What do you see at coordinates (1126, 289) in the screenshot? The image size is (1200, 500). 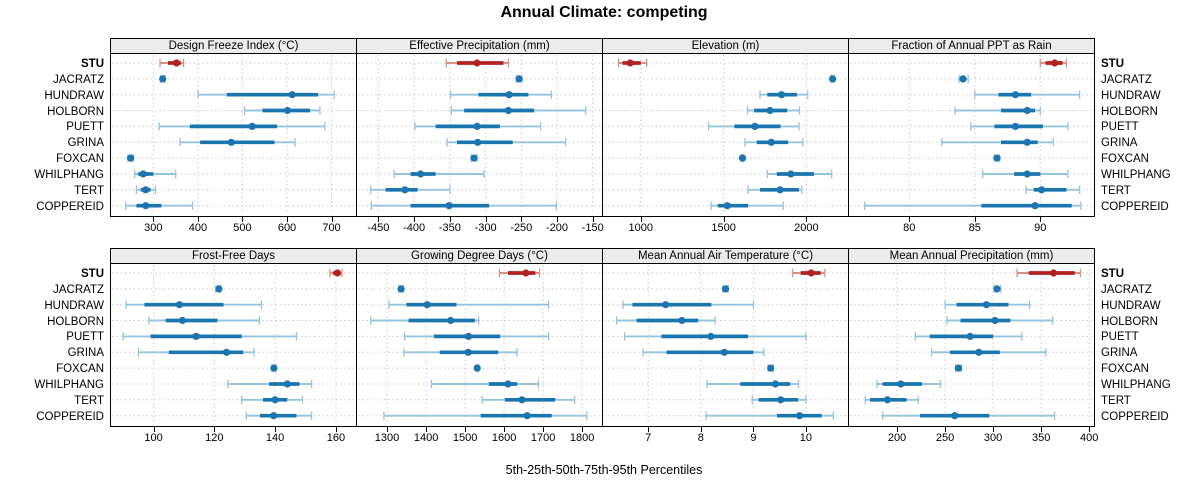 I see `station-label-right-jacratz: JACRATZ` at bounding box center [1126, 289].